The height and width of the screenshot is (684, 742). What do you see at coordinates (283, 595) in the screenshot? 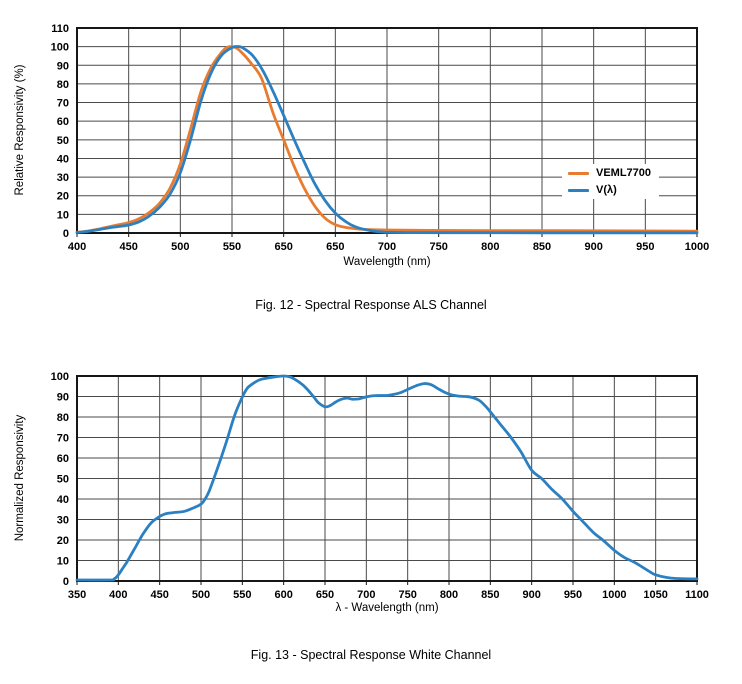
I see `x-tick-label: 600` at bounding box center [283, 595].